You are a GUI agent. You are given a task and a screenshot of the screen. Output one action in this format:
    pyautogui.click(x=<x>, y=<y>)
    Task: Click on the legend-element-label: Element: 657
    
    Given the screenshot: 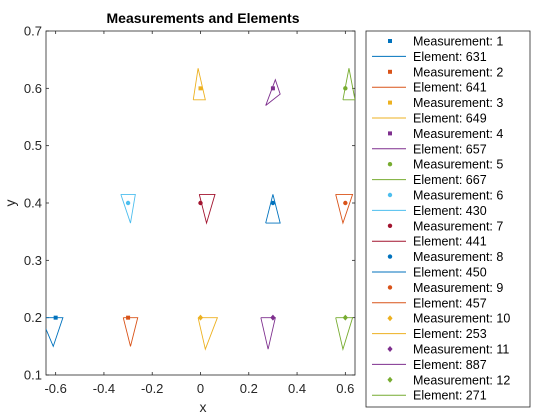 What is the action you would take?
    pyautogui.click(x=450, y=149)
    